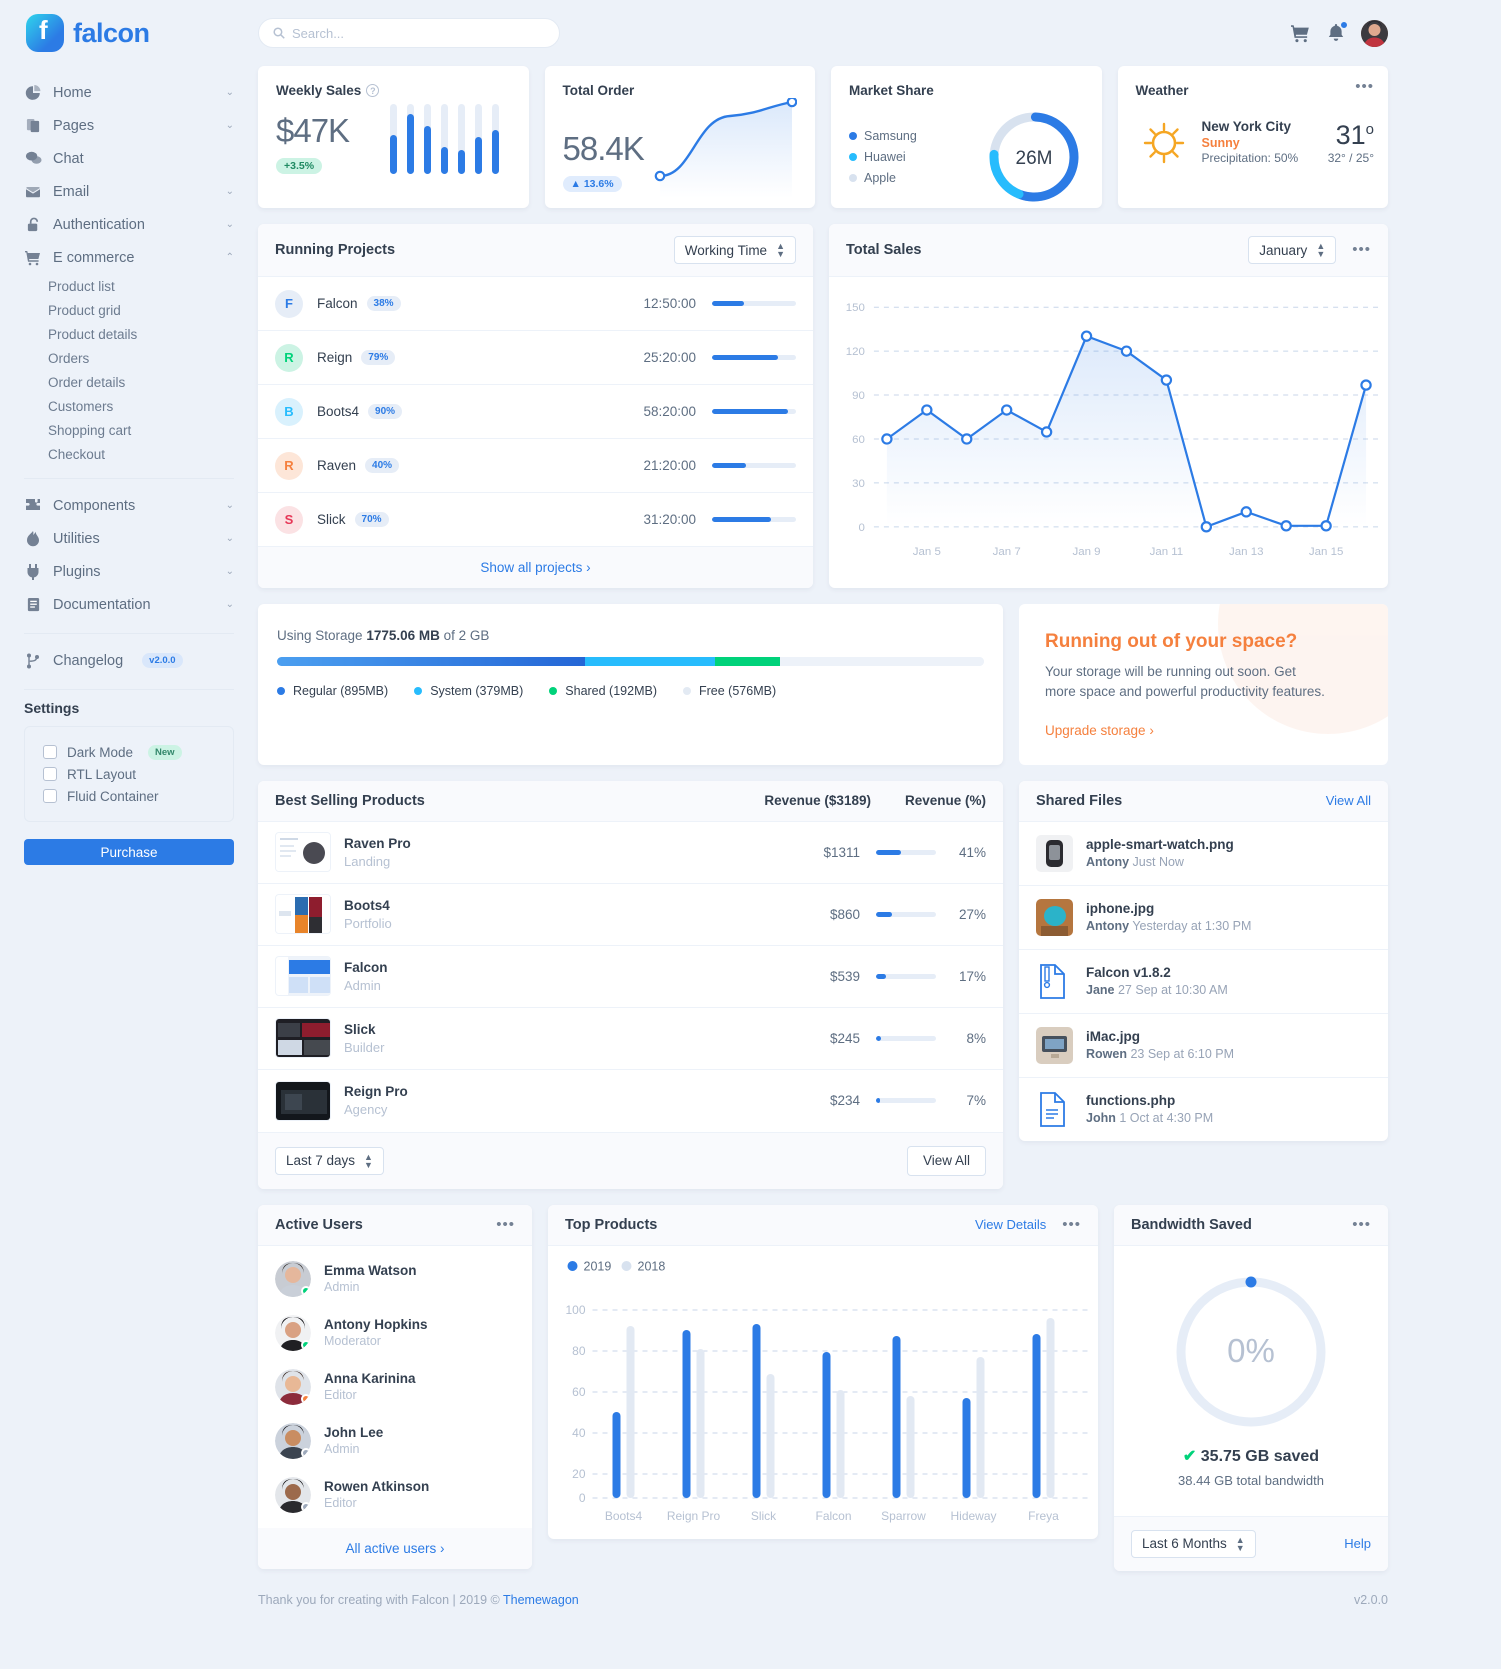  Describe the element at coordinates (84, 310) in the screenshot. I see `sidebar-subitem-product-grid: Product grid` at that location.